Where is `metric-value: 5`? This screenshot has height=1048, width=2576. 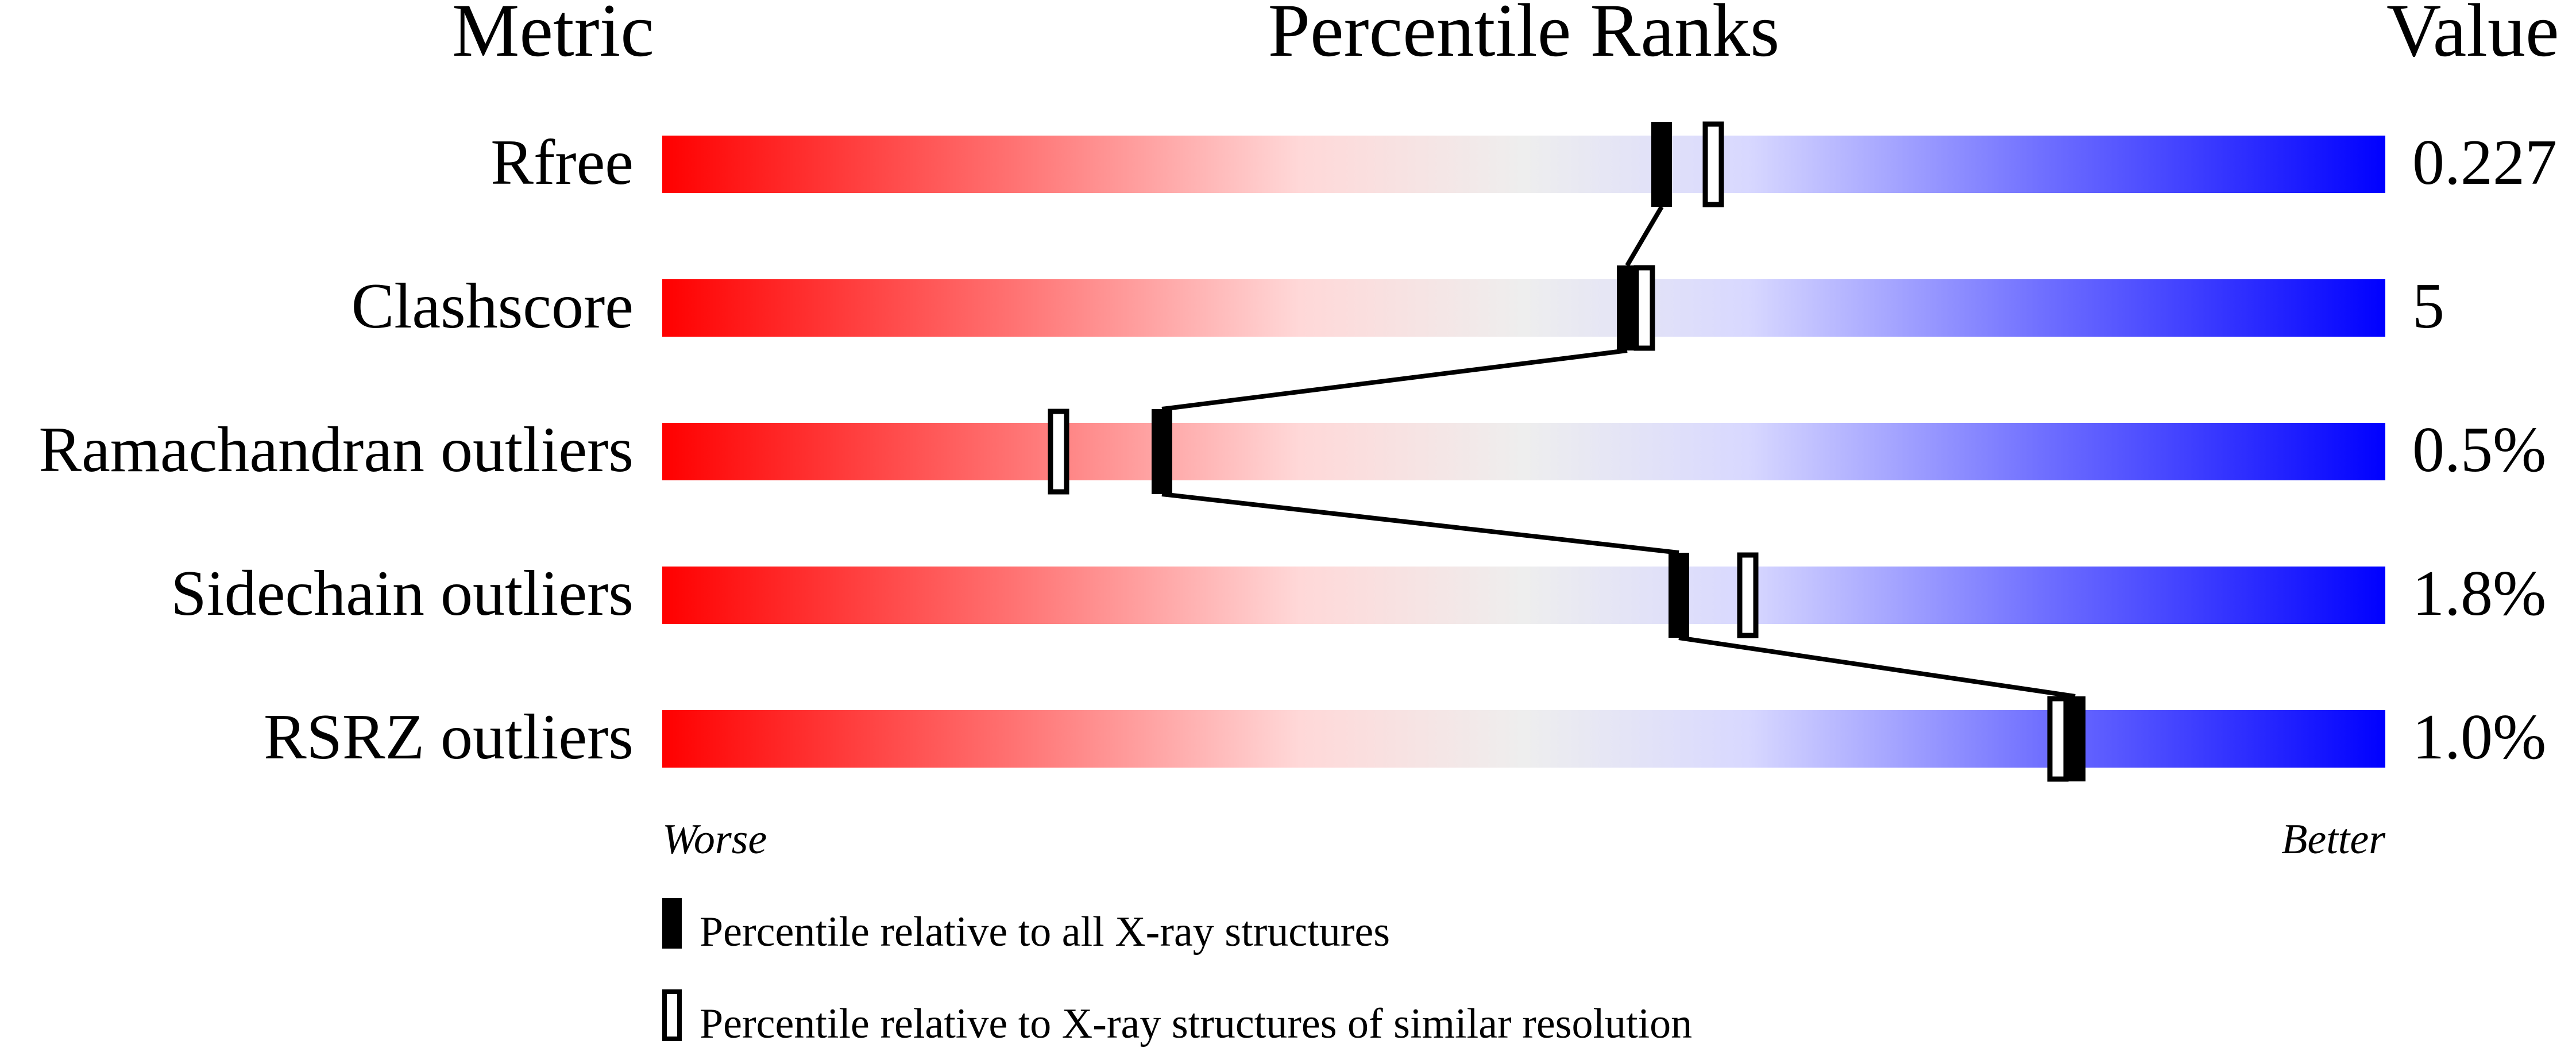
metric-value: 5 is located at coordinates (2428, 306).